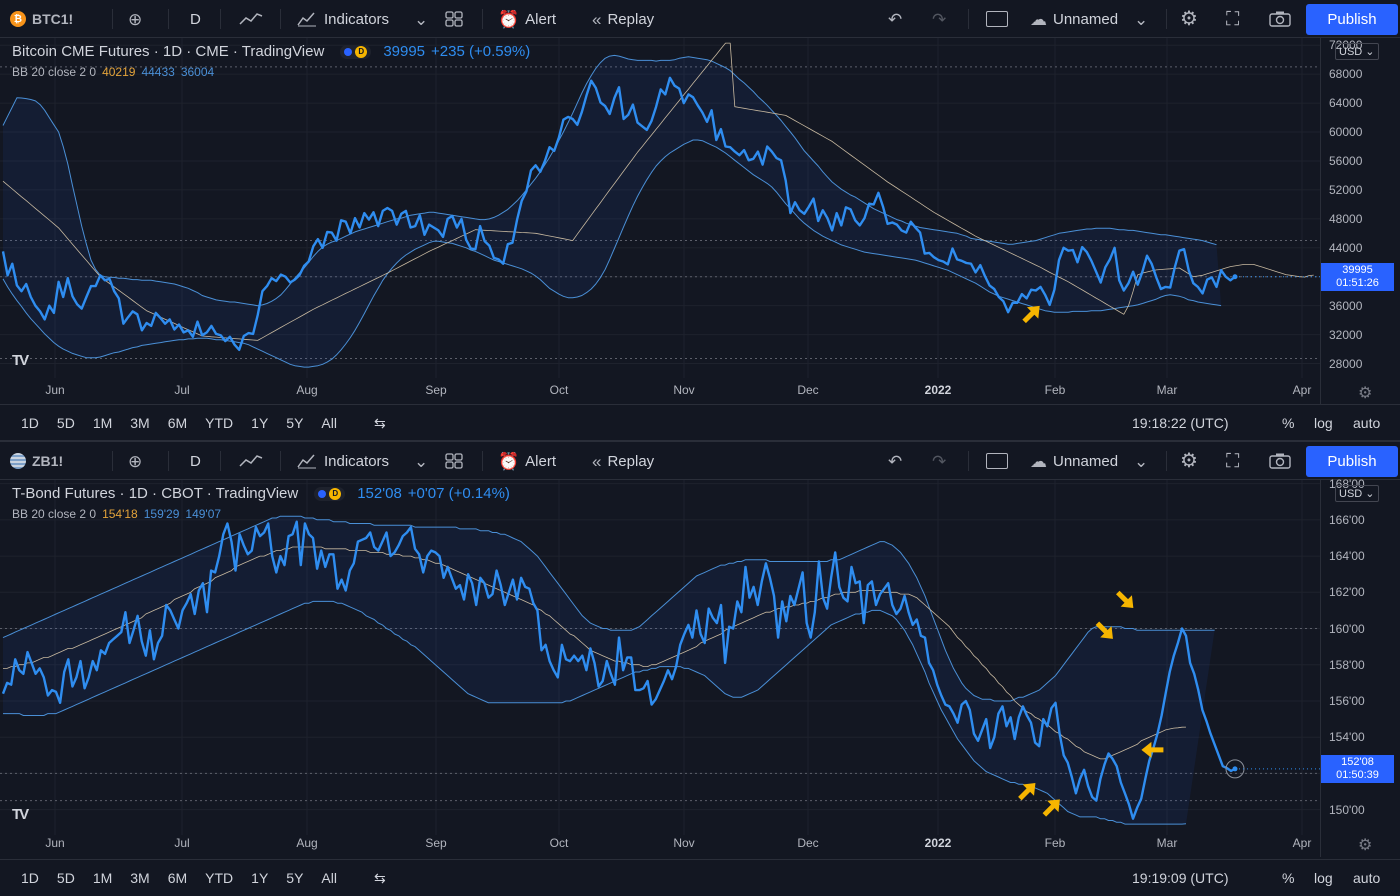 The height and width of the screenshot is (896, 1400). I want to click on price-axis-tick-label: 28000, so click(1346, 363).